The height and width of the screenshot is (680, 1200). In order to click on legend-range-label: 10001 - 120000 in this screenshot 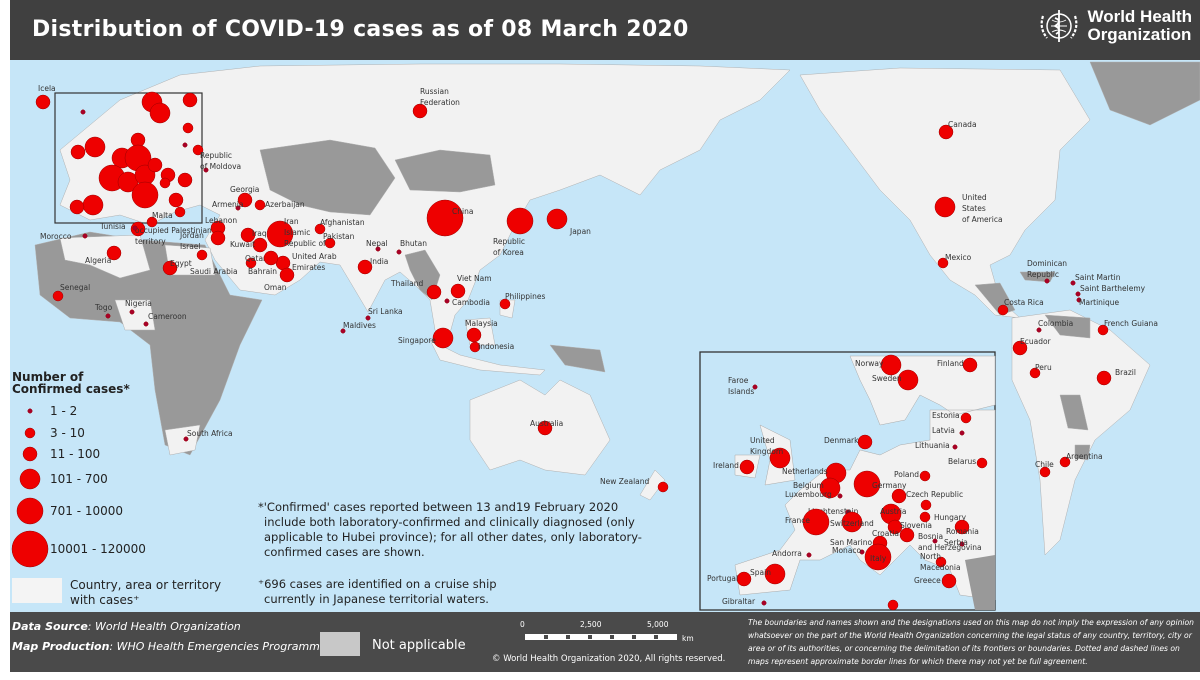, I will do `click(98, 549)`.